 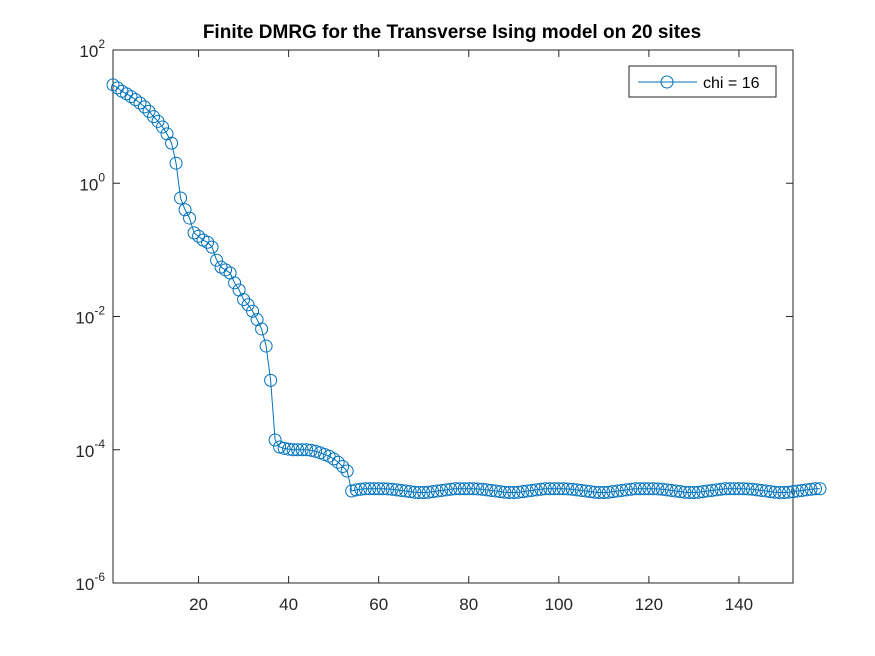 What do you see at coordinates (702, 81) in the screenshot?
I see `legend: chi = 16` at bounding box center [702, 81].